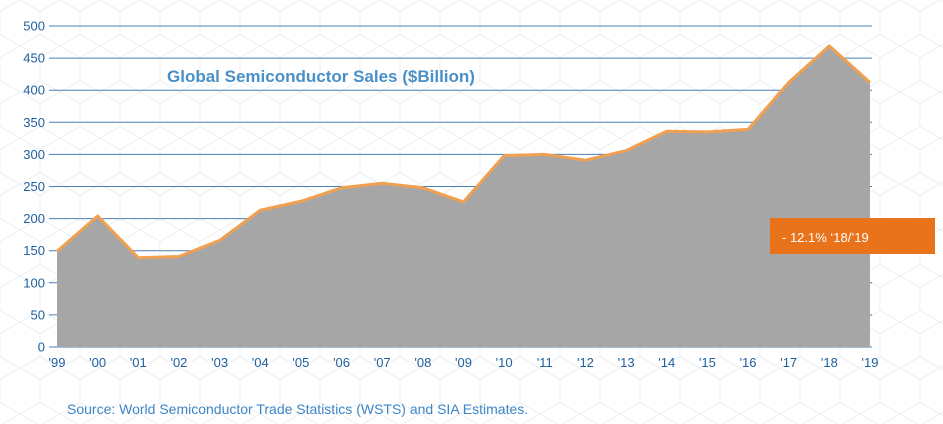 This screenshot has width=943, height=424. Describe the element at coordinates (341, 362) in the screenshot. I see `x-tick-label: '06` at that location.